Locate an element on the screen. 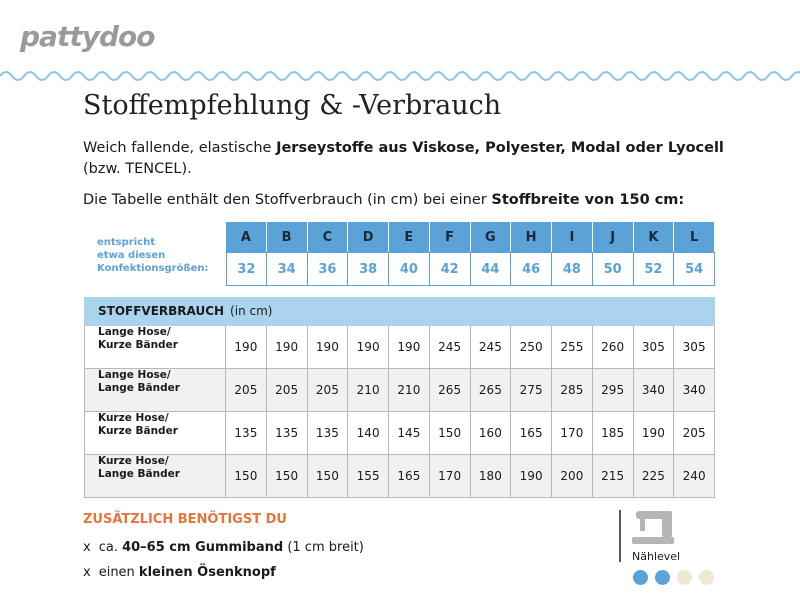 The height and width of the screenshot is (600, 800). usage-value: 145 is located at coordinates (409, 433).